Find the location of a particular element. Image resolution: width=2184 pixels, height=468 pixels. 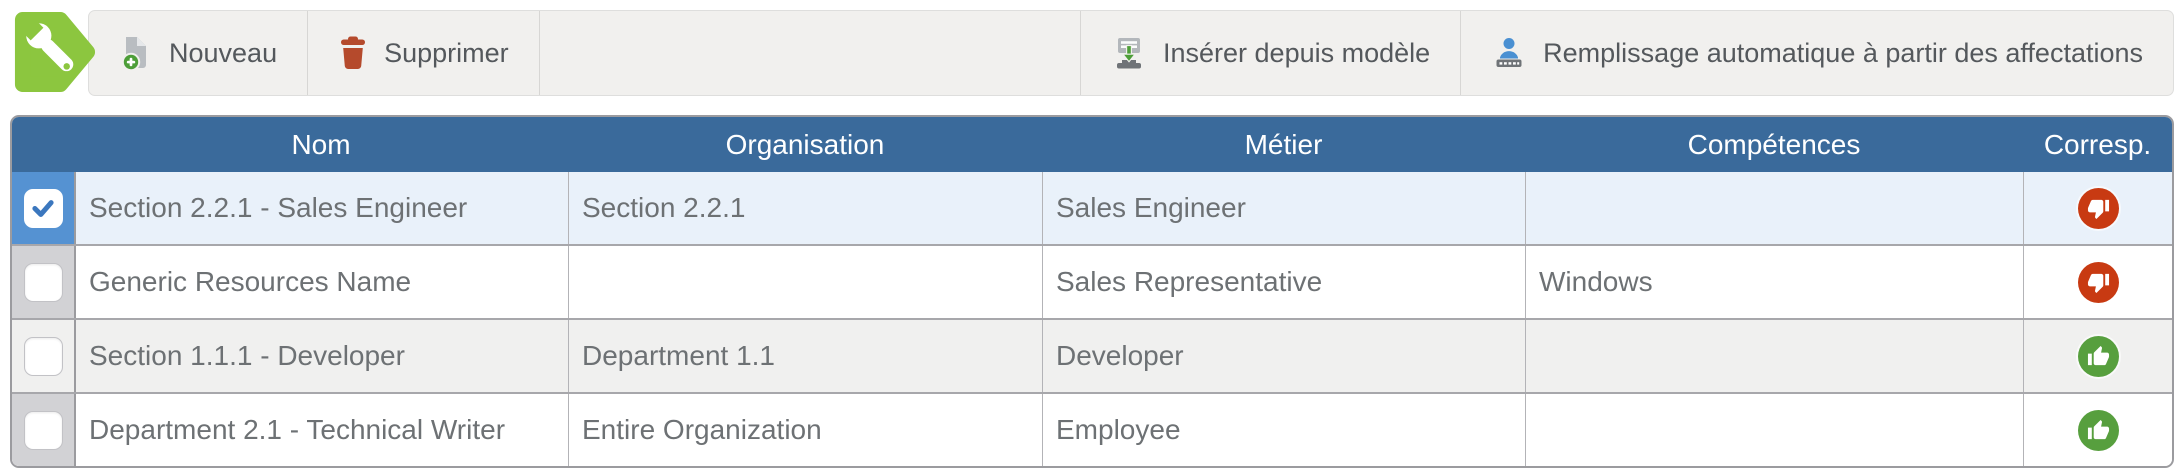

column-header-metier: Métier is located at coordinates (1283, 144).